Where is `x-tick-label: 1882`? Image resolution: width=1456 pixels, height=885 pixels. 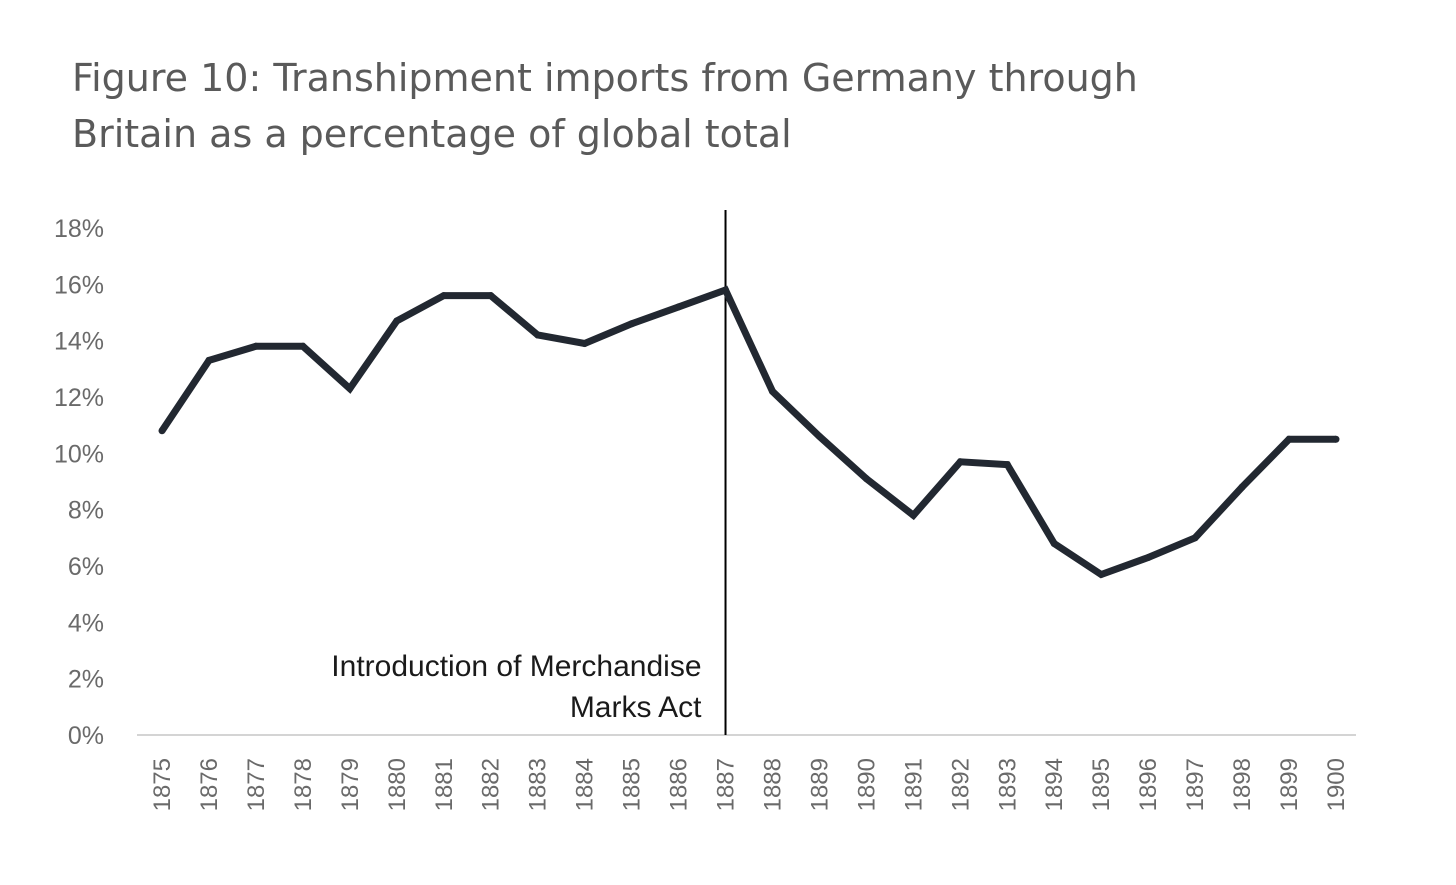
x-tick-label: 1882 is located at coordinates (491, 784).